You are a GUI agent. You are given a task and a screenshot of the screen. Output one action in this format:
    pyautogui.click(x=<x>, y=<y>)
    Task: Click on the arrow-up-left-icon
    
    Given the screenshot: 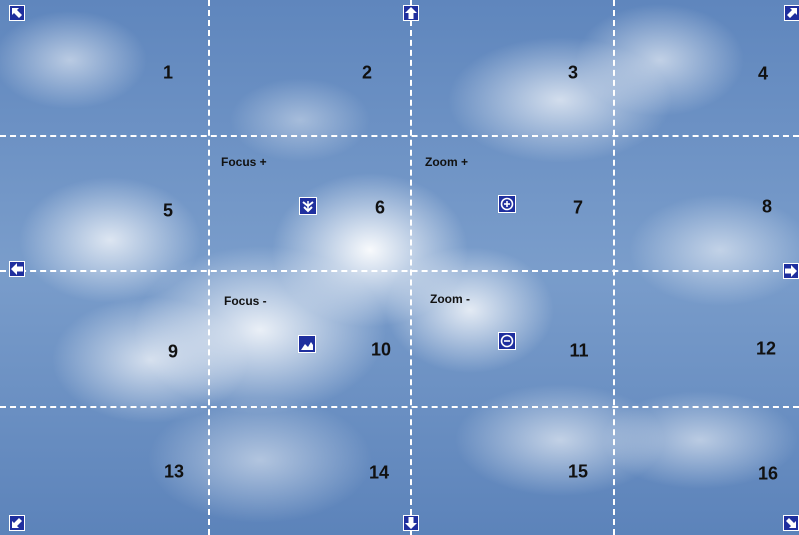 What is the action you would take?
    pyautogui.click(x=17, y=13)
    